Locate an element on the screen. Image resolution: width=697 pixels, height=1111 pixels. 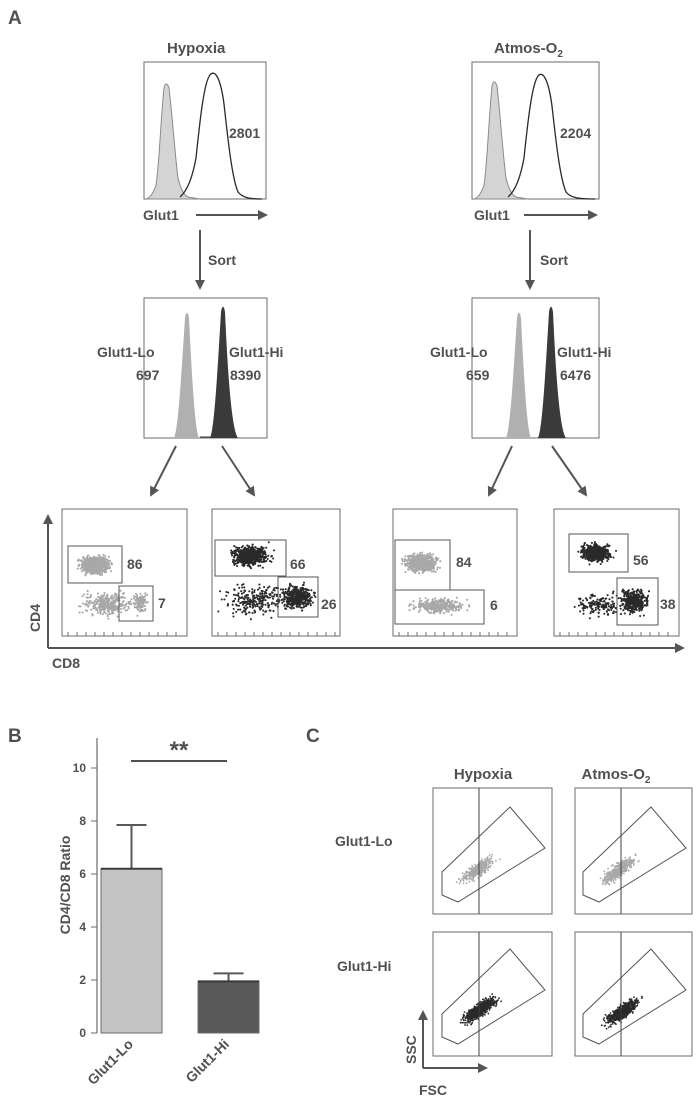
glut1-lo-peak is located at coordinates (186, 375).